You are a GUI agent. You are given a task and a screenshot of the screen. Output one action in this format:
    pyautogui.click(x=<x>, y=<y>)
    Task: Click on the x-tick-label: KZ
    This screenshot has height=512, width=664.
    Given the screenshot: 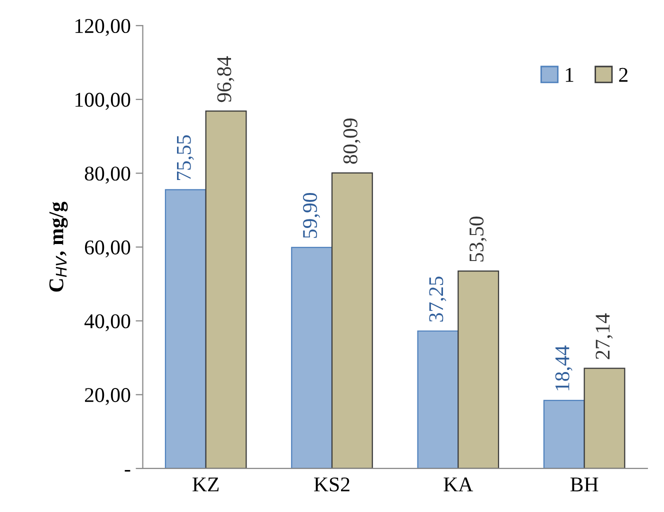 What is the action you would take?
    pyautogui.click(x=205, y=485)
    